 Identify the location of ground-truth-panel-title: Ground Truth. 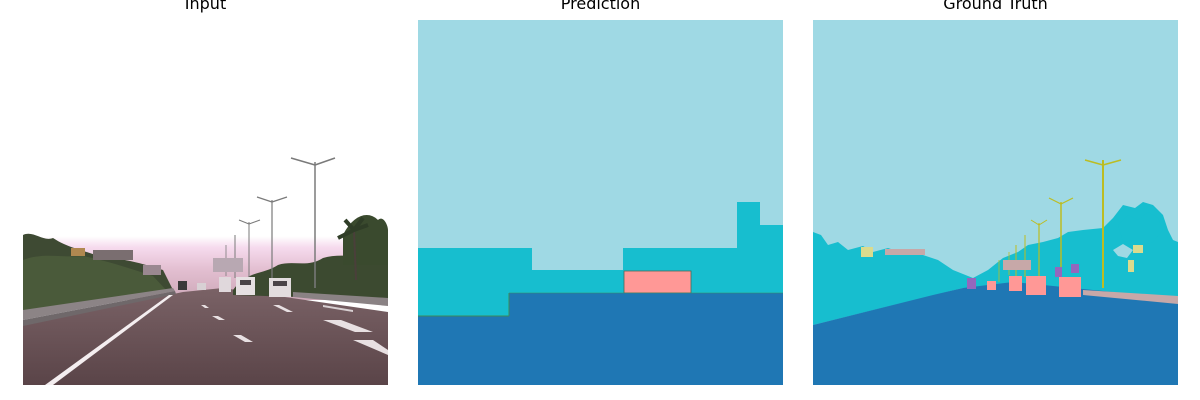
(995, 6).